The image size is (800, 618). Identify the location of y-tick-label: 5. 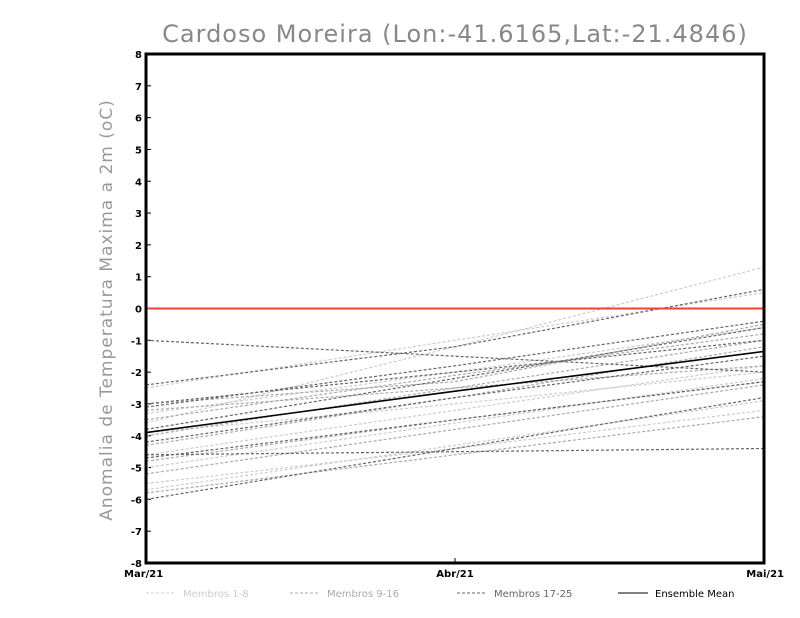
(138, 150).